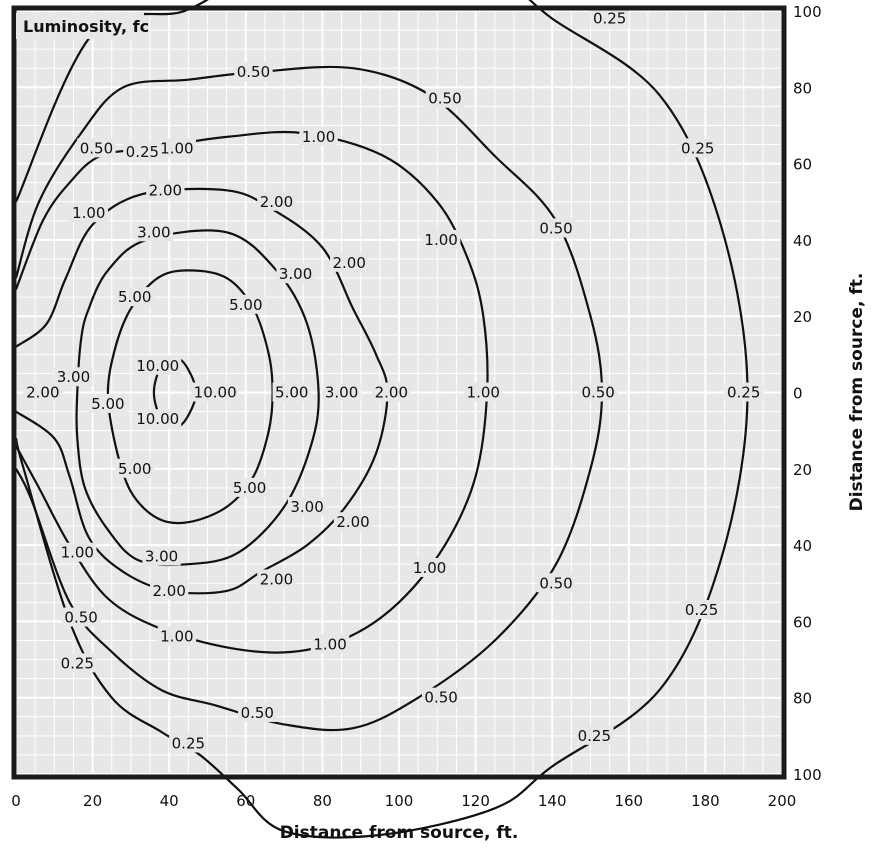 The width and height of the screenshot is (877, 850). What do you see at coordinates (16, 801) in the screenshot?
I see `x-tick-label: 0` at bounding box center [16, 801].